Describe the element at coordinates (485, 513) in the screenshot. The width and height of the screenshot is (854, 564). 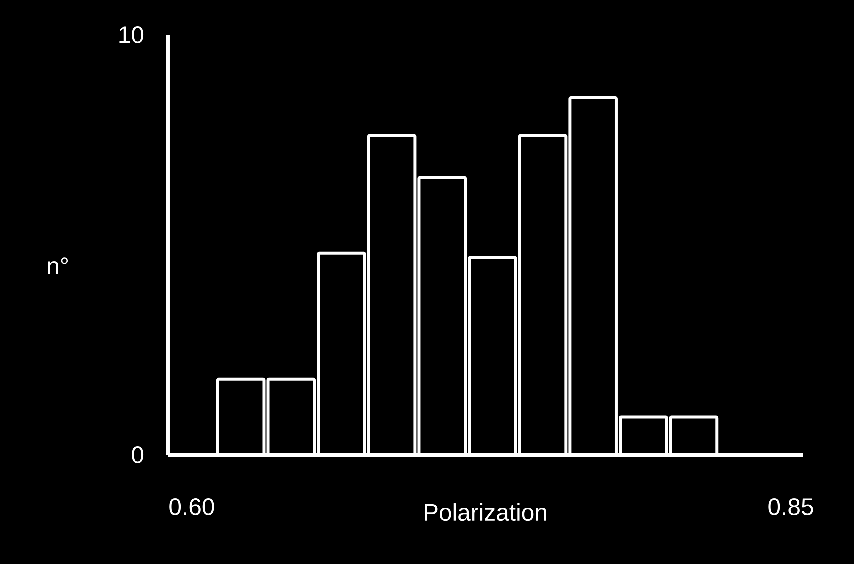
I see `x-axis-title: Polarization` at that location.